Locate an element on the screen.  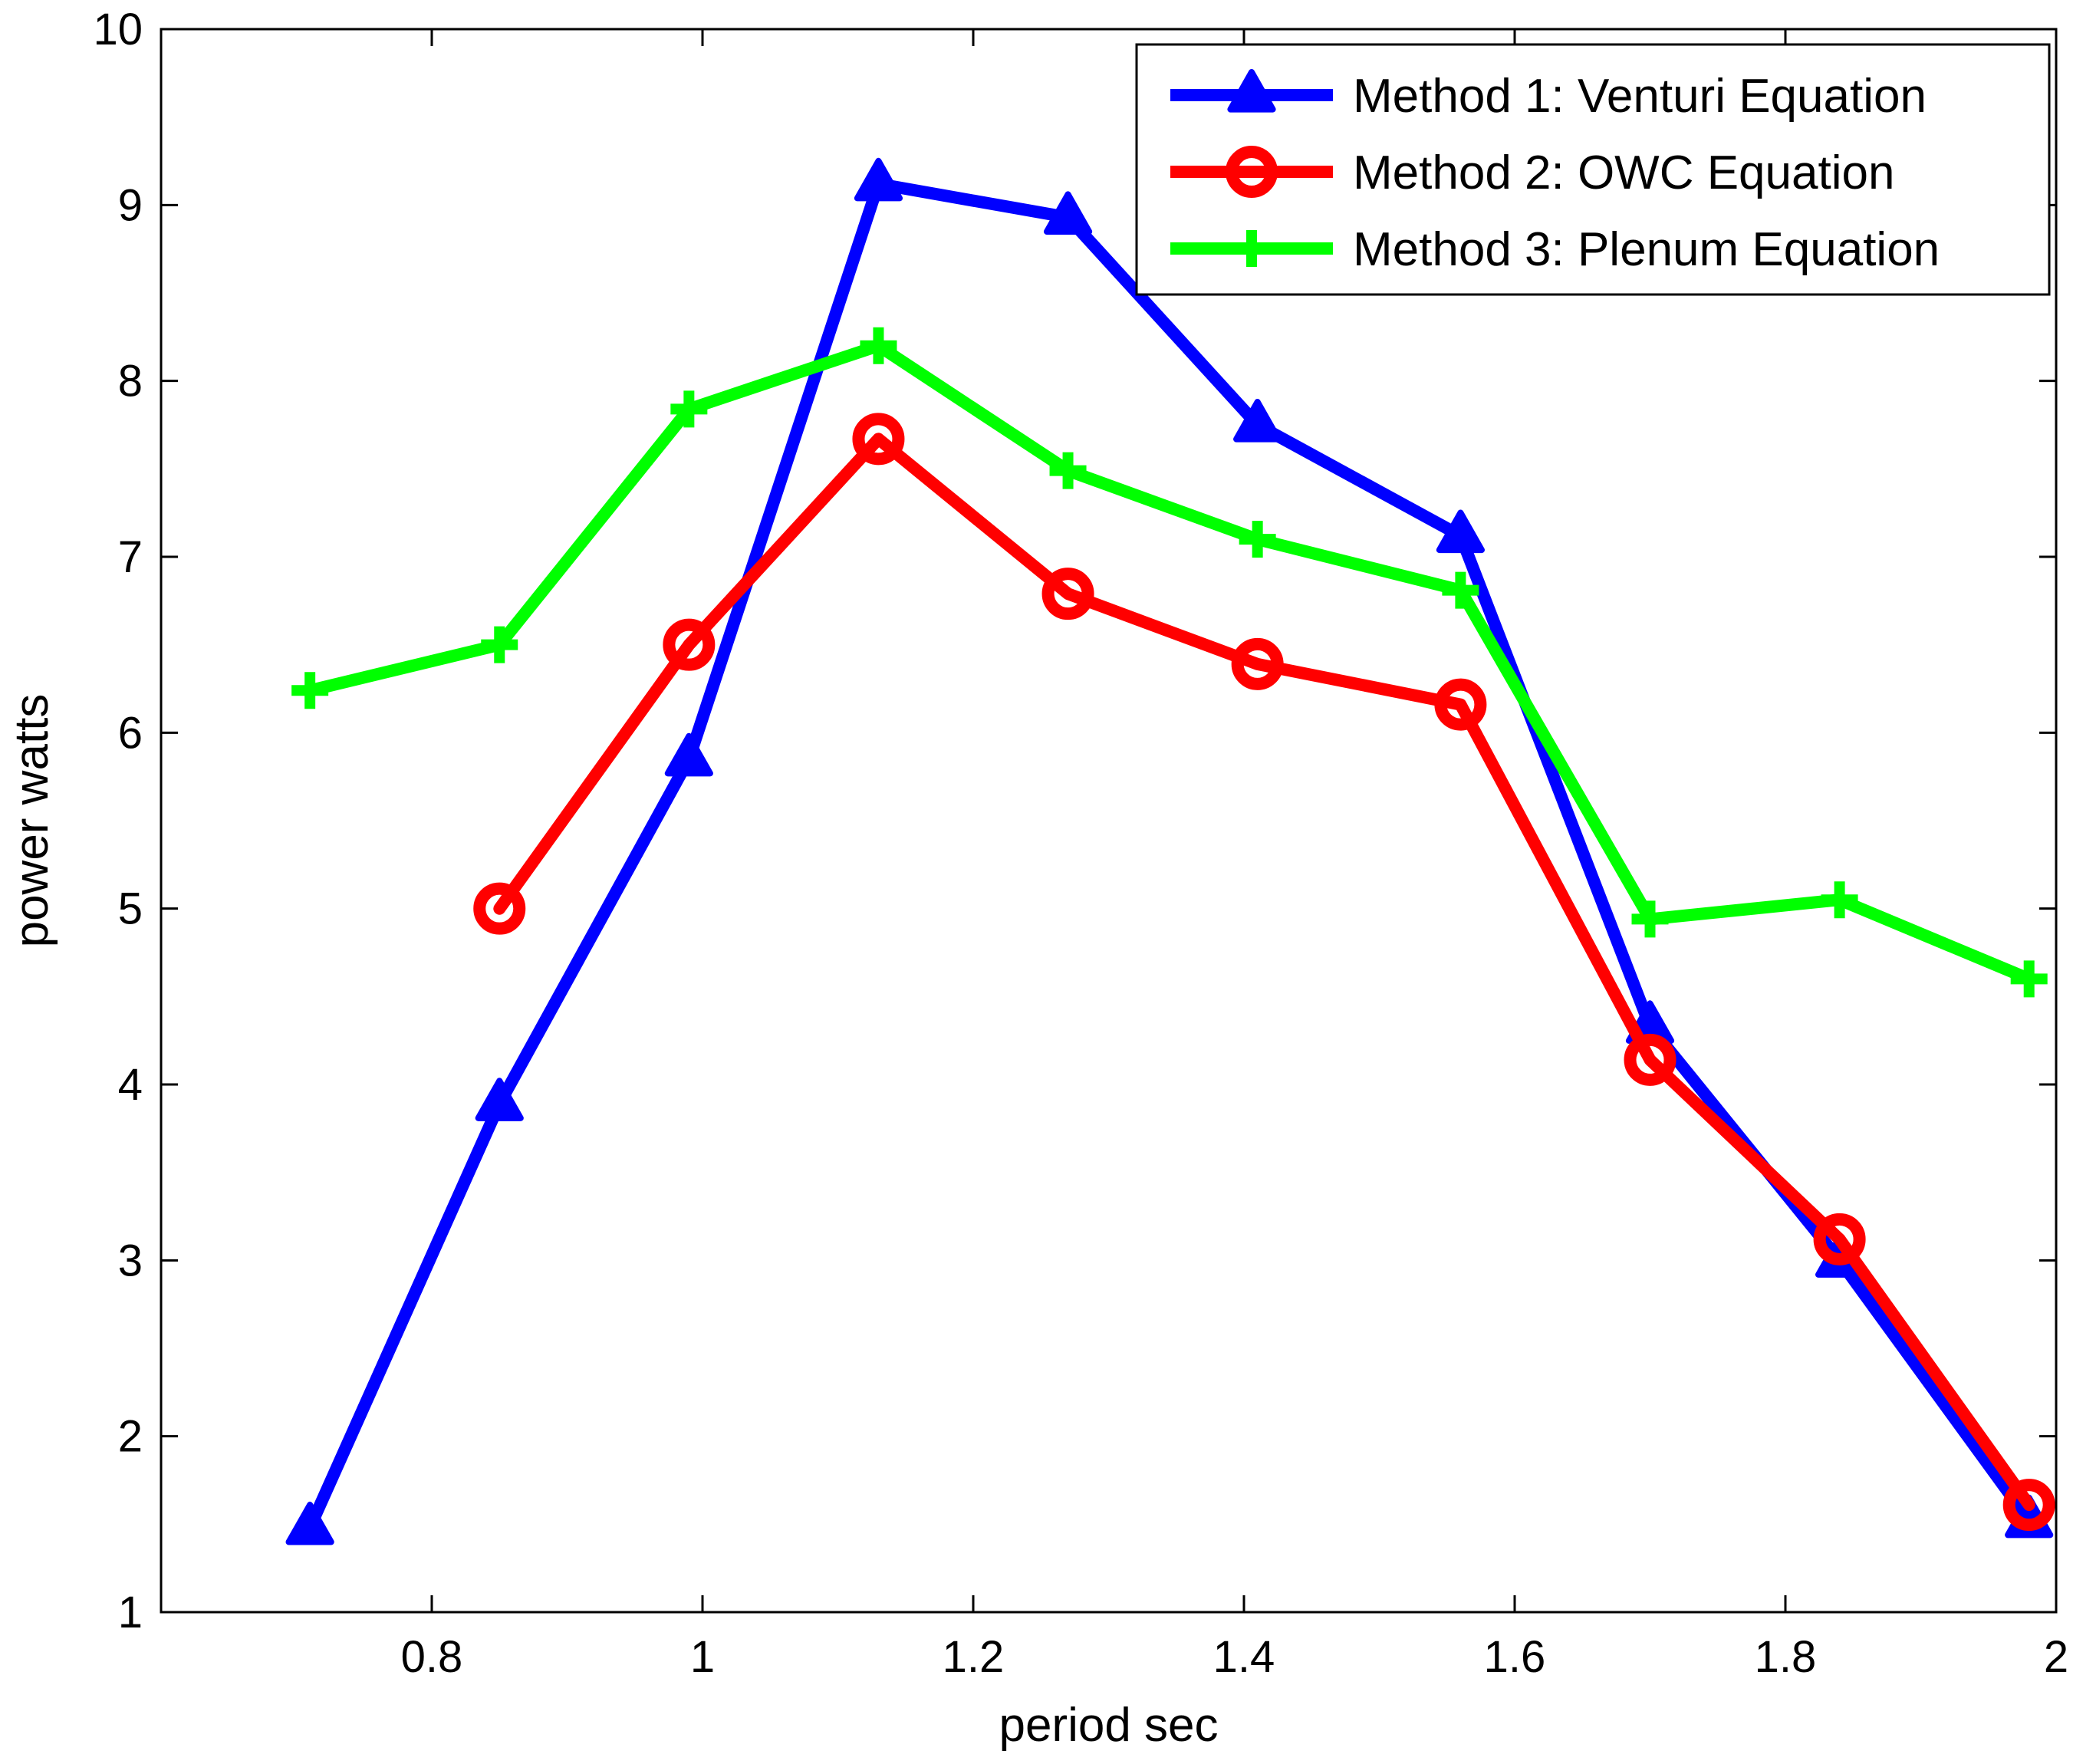
y-tick-label: 8 is located at coordinates (130, 381).